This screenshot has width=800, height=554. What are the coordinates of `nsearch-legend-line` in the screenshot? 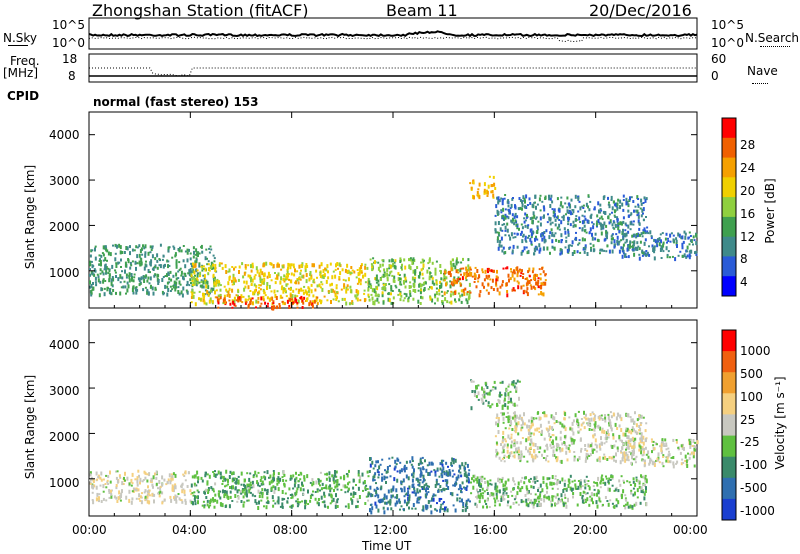 It's located at (775, 46).